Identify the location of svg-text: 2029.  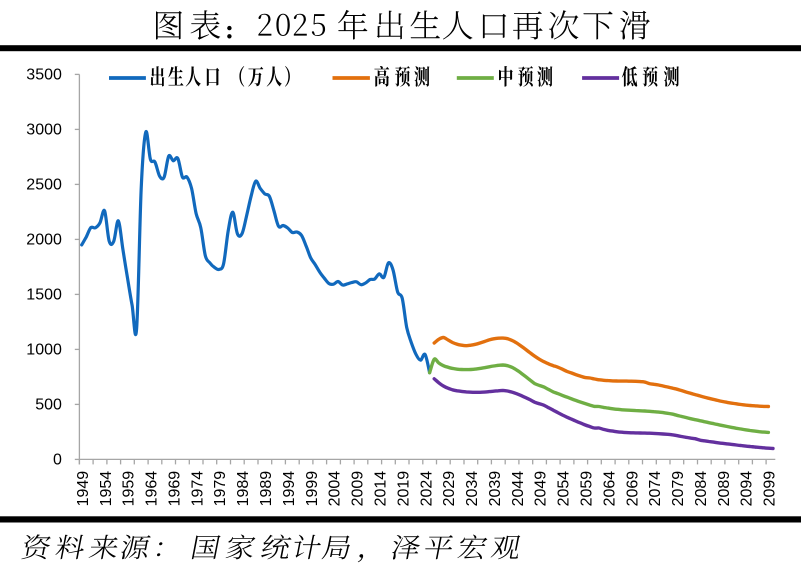
(449, 489).